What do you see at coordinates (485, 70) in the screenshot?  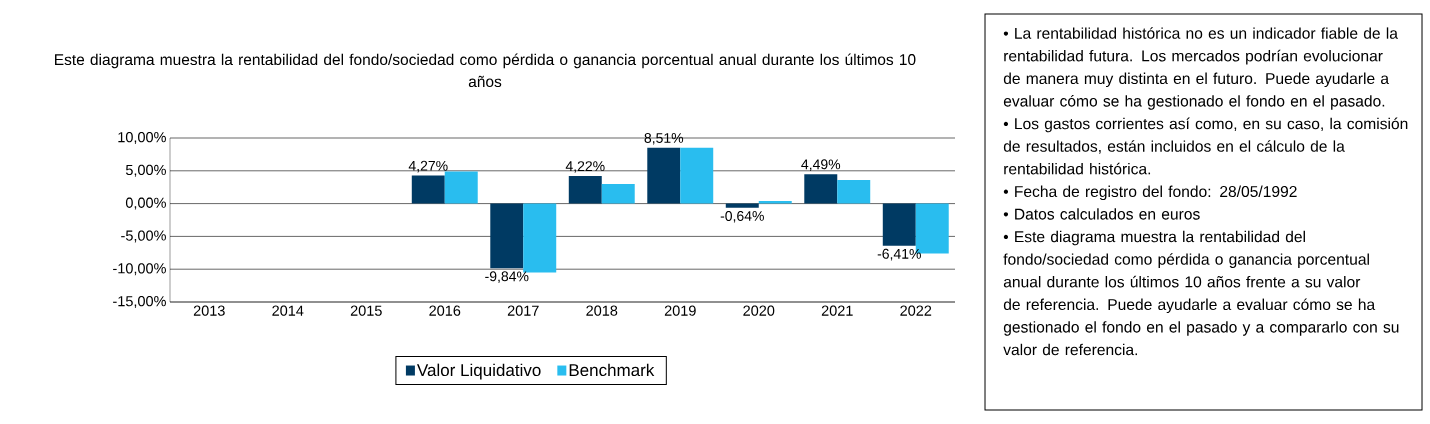 I see `chart-title: Este diagrama muestra la rentabilidad del fondo/sociedad como pérdida o ganancia porcentual anual durante los últimos 10 años` at bounding box center [485, 70].